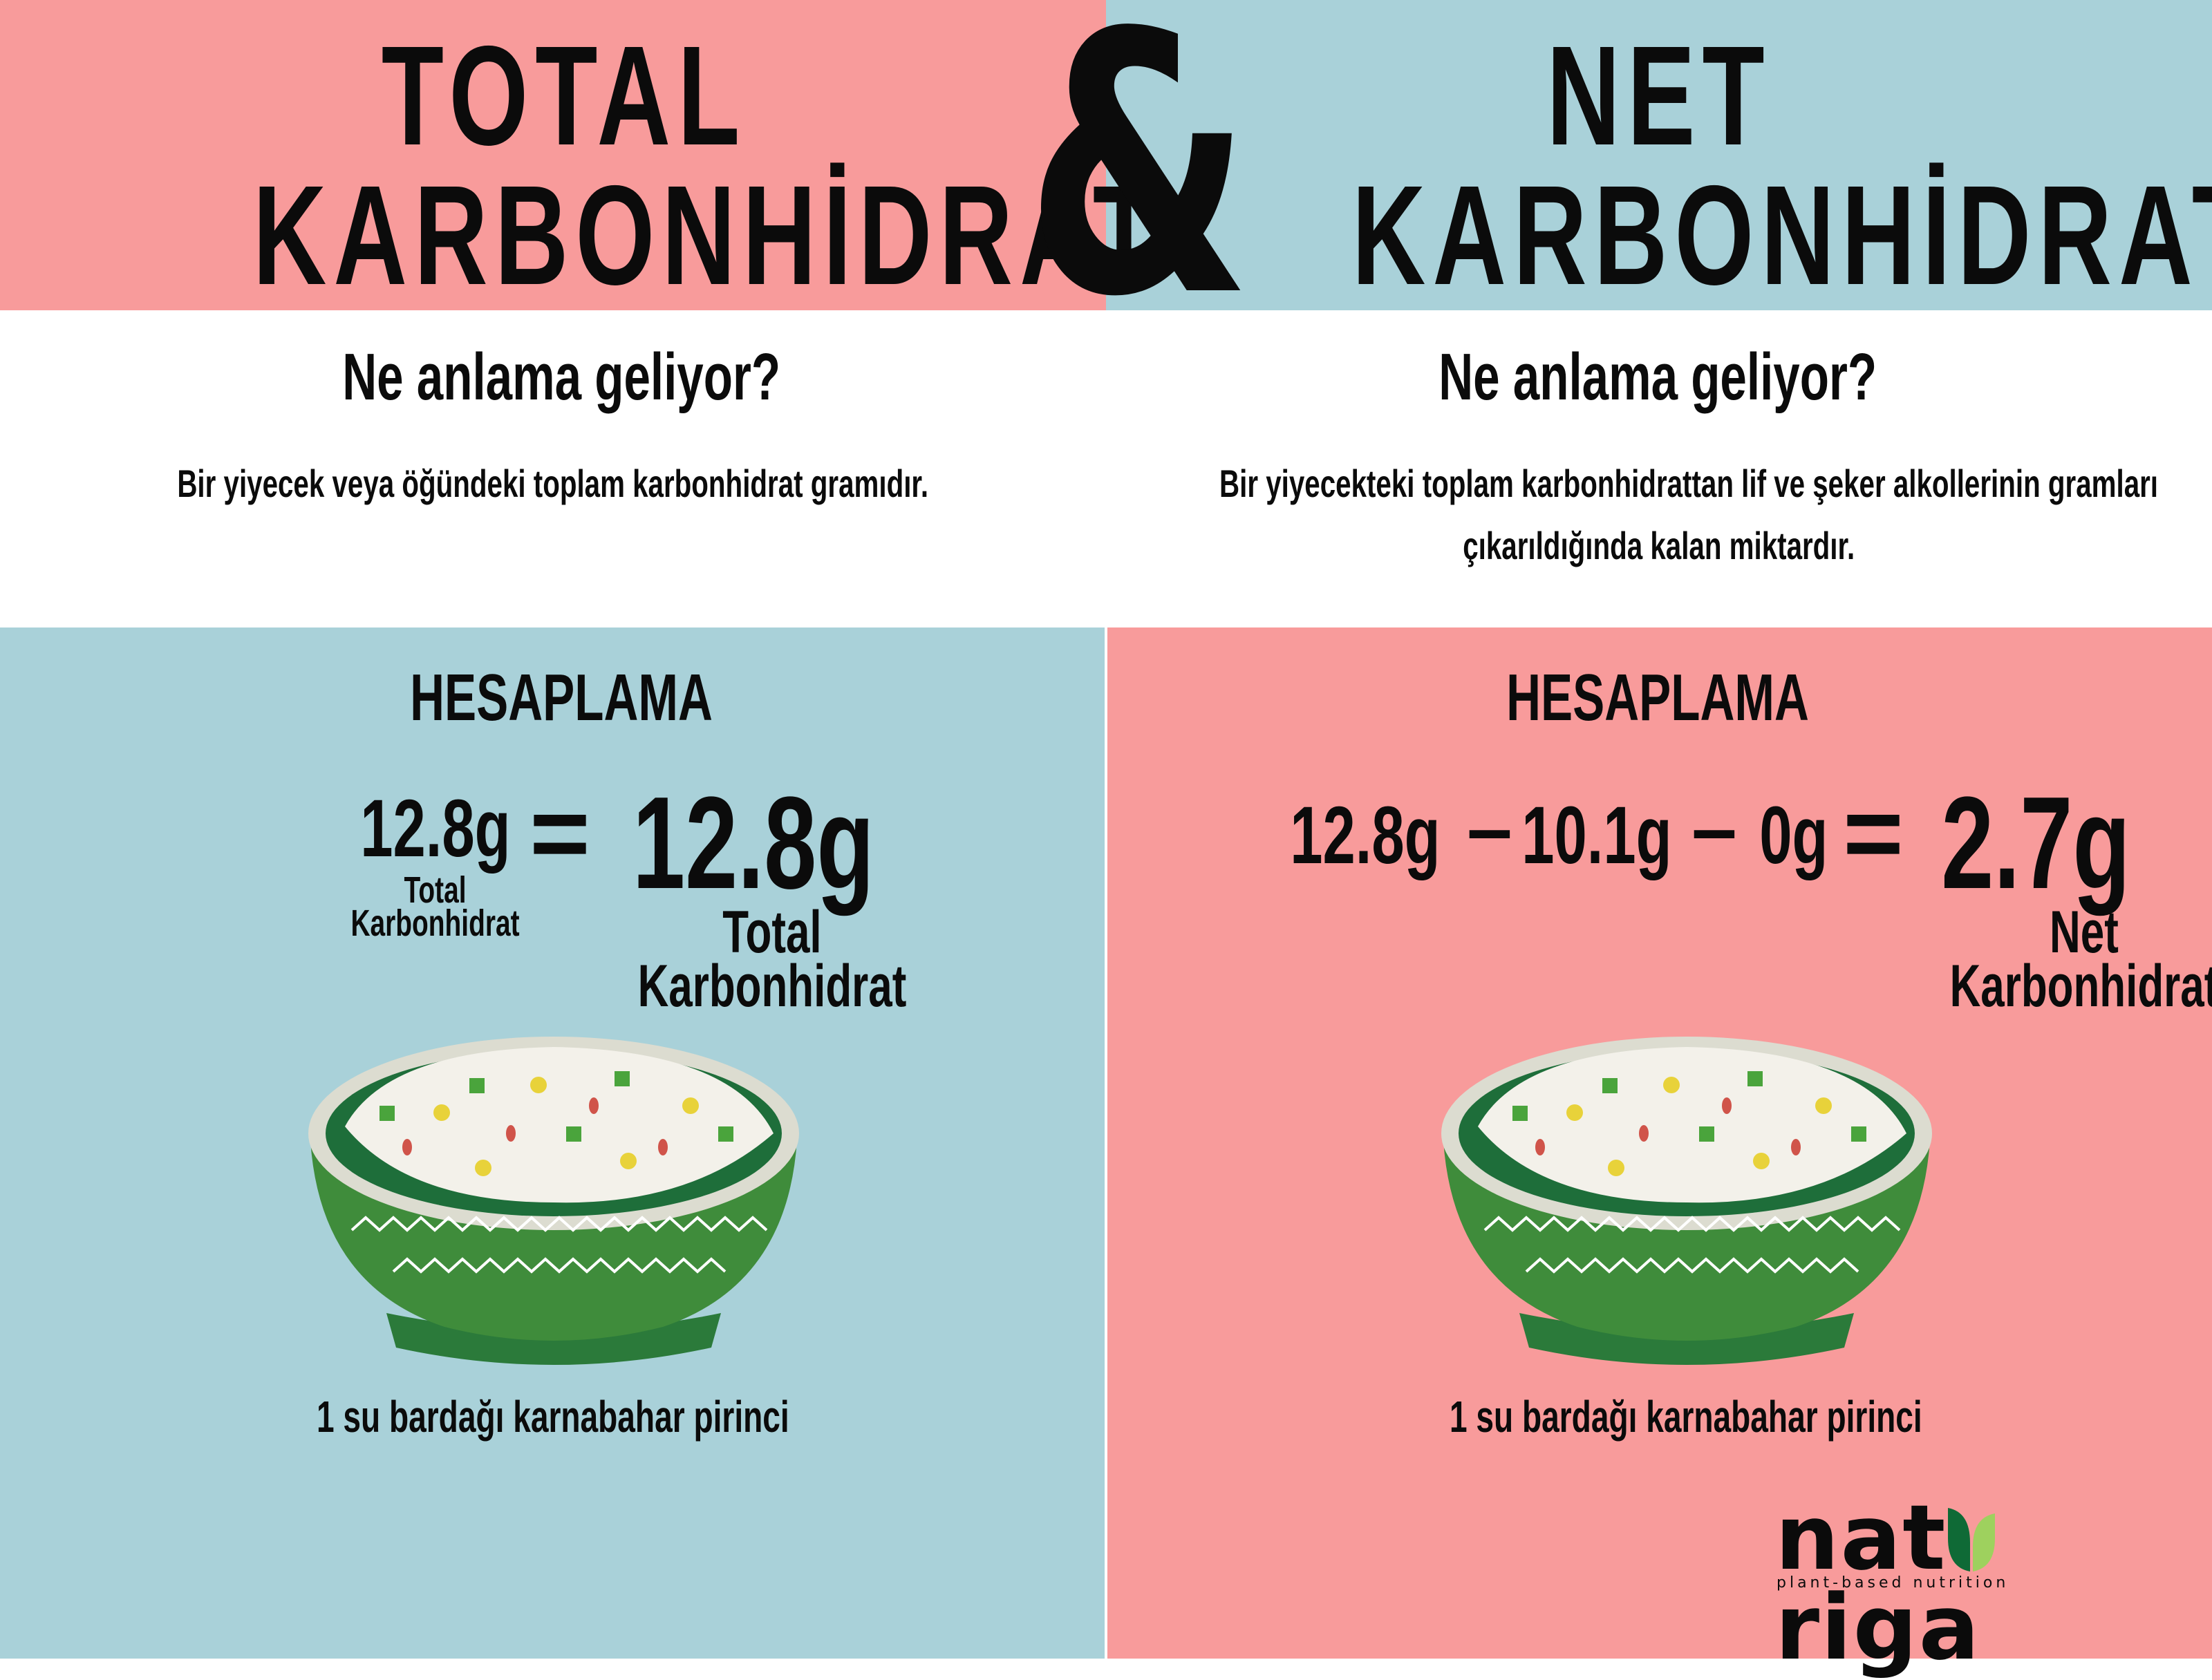  Describe the element at coordinates (1893, 1583) in the screenshot. I see `logo-tagline: plant-based nutrition` at that location.